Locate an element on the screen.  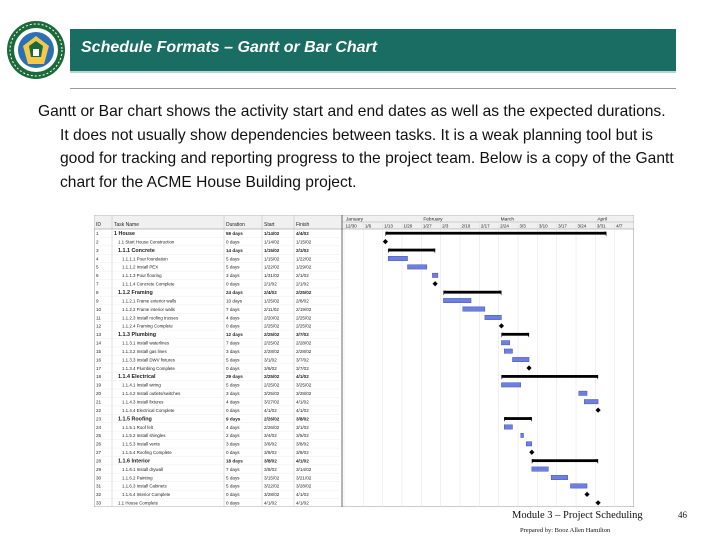
task-id: 30 is located at coordinates (99, 477).